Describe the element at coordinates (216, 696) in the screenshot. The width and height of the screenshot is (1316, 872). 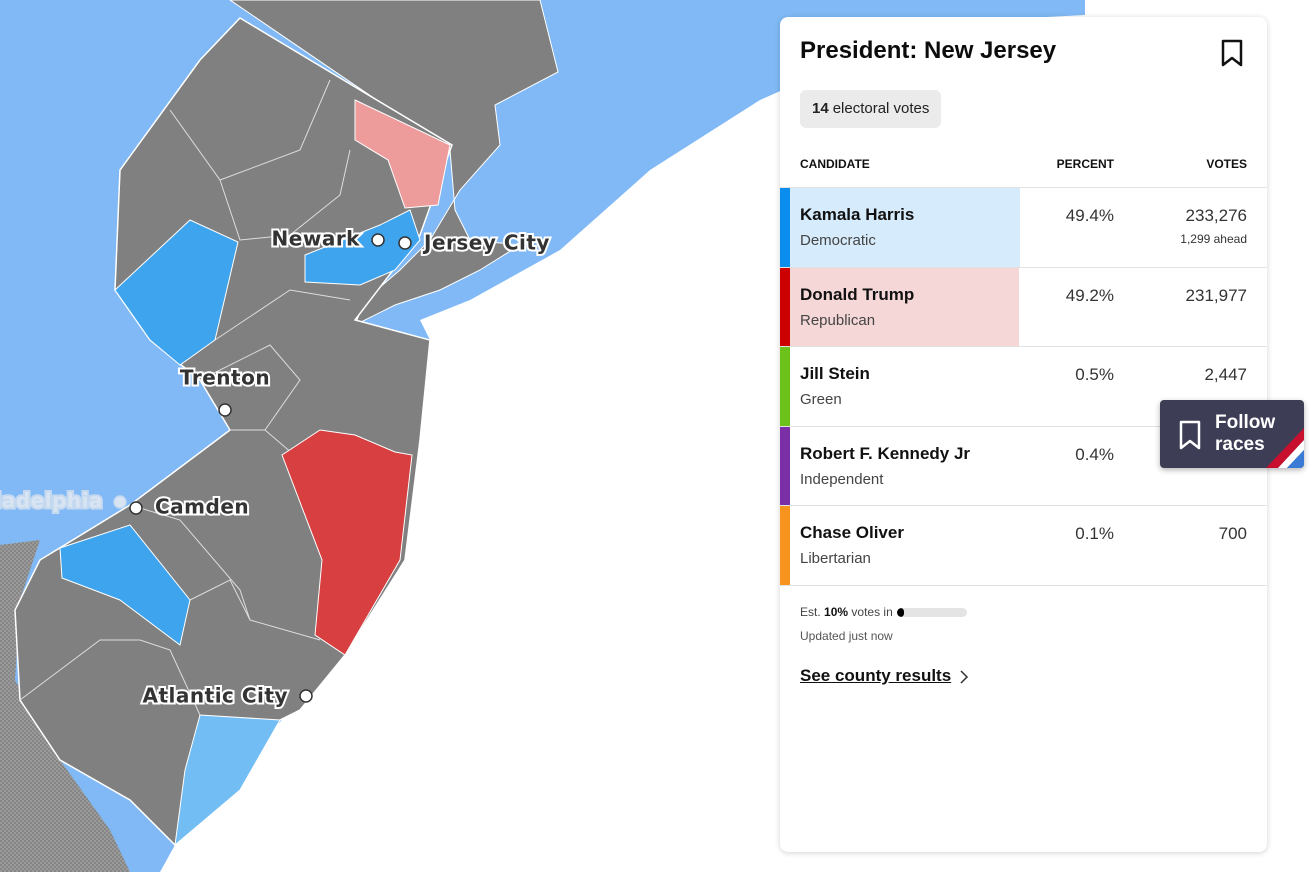
I see `city-label: Atlantic City` at that location.